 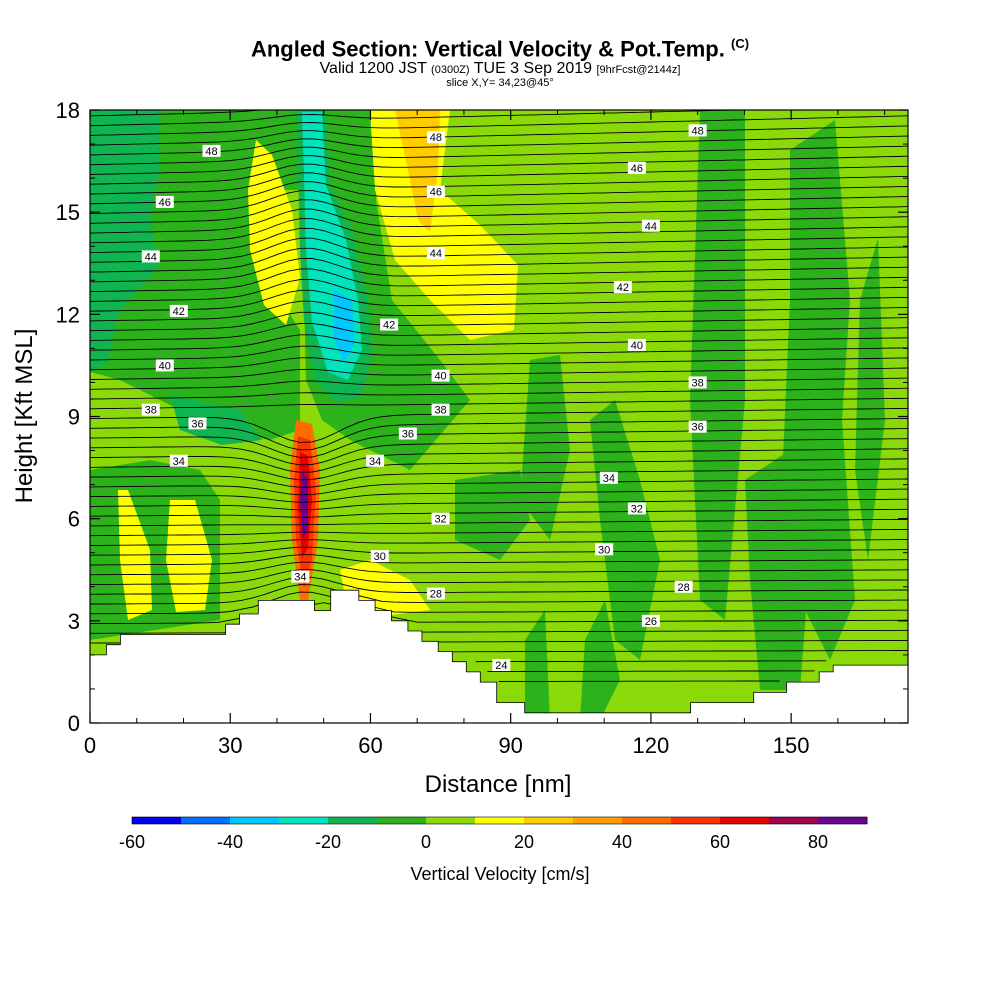 What do you see at coordinates (304, 505) in the screenshot?
I see `field-updraft-jet-peak` at bounding box center [304, 505].